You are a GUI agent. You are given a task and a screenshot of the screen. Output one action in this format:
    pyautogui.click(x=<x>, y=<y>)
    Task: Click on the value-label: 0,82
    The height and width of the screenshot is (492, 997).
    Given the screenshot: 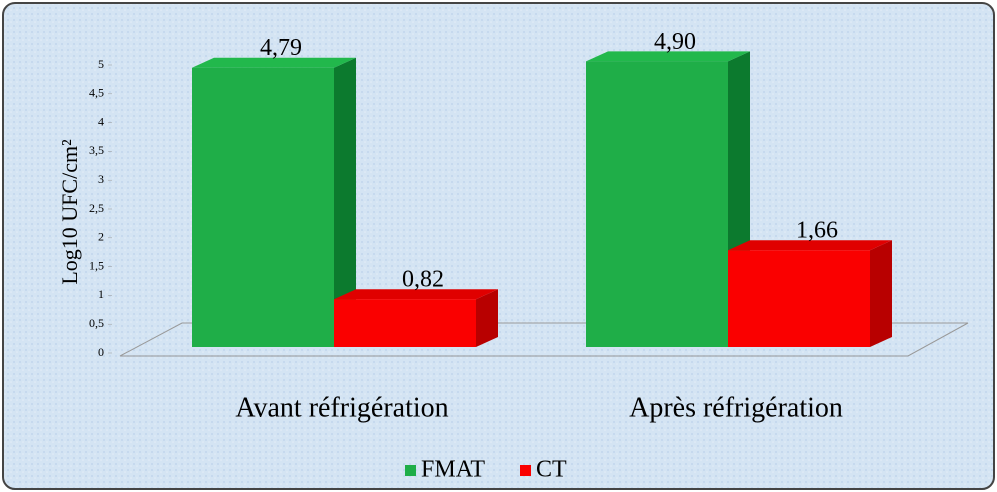 What is the action you would take?
    pyautogui.click(x=423, y=280)
    